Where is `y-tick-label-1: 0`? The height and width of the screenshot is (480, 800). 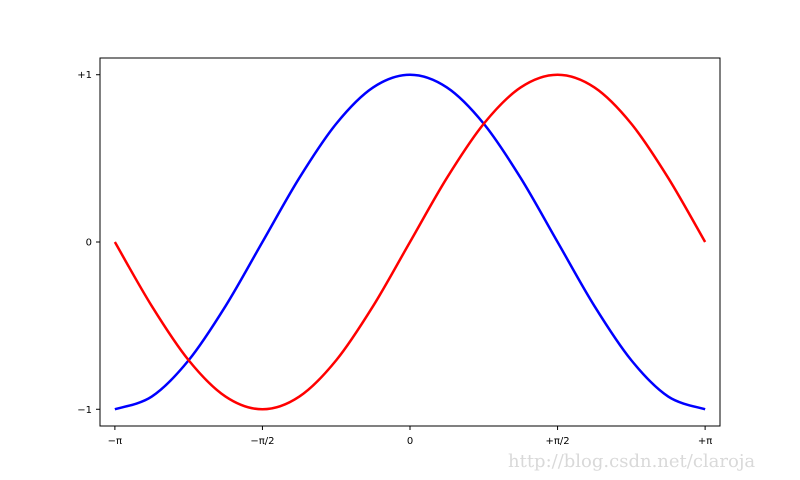
y-tick-label-1: 0 is located at coordinates (89, 243).